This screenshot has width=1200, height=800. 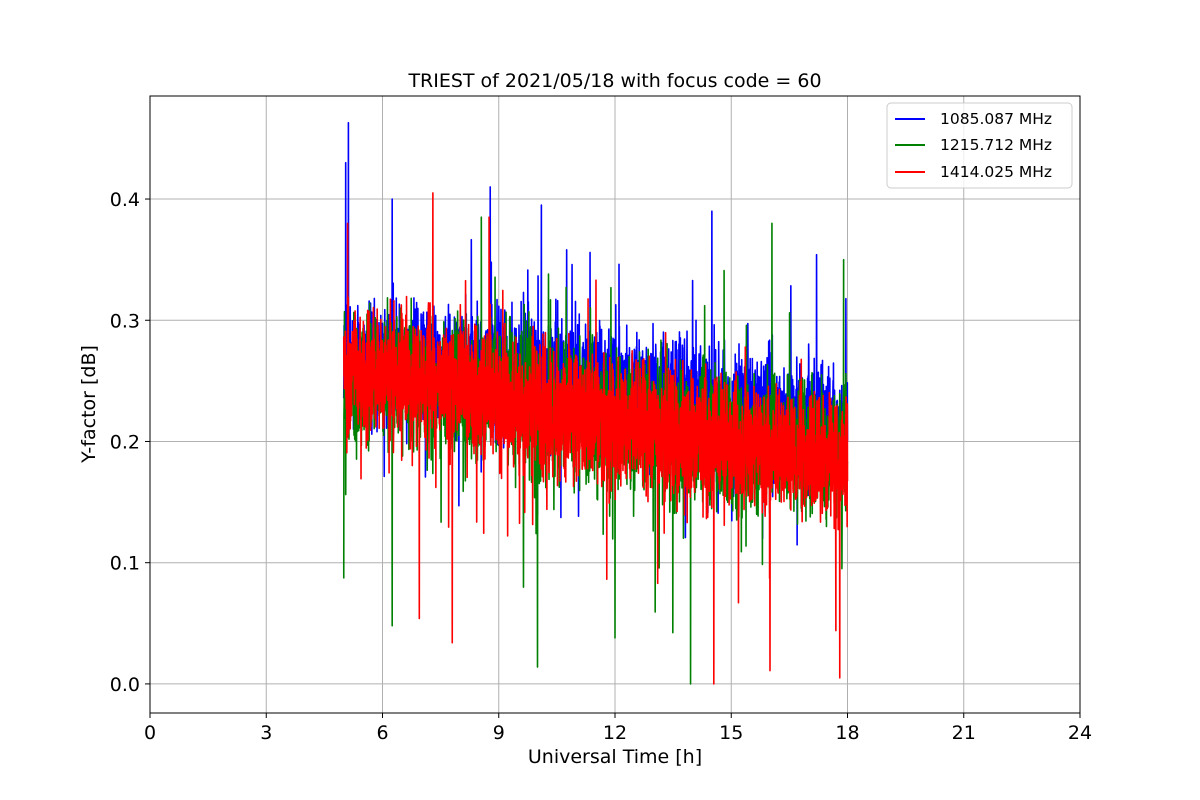 What do you see at coordinates (964, 733) in the screenshot?
I see `x-tick-label: 21` at bounding box center [964, 733].